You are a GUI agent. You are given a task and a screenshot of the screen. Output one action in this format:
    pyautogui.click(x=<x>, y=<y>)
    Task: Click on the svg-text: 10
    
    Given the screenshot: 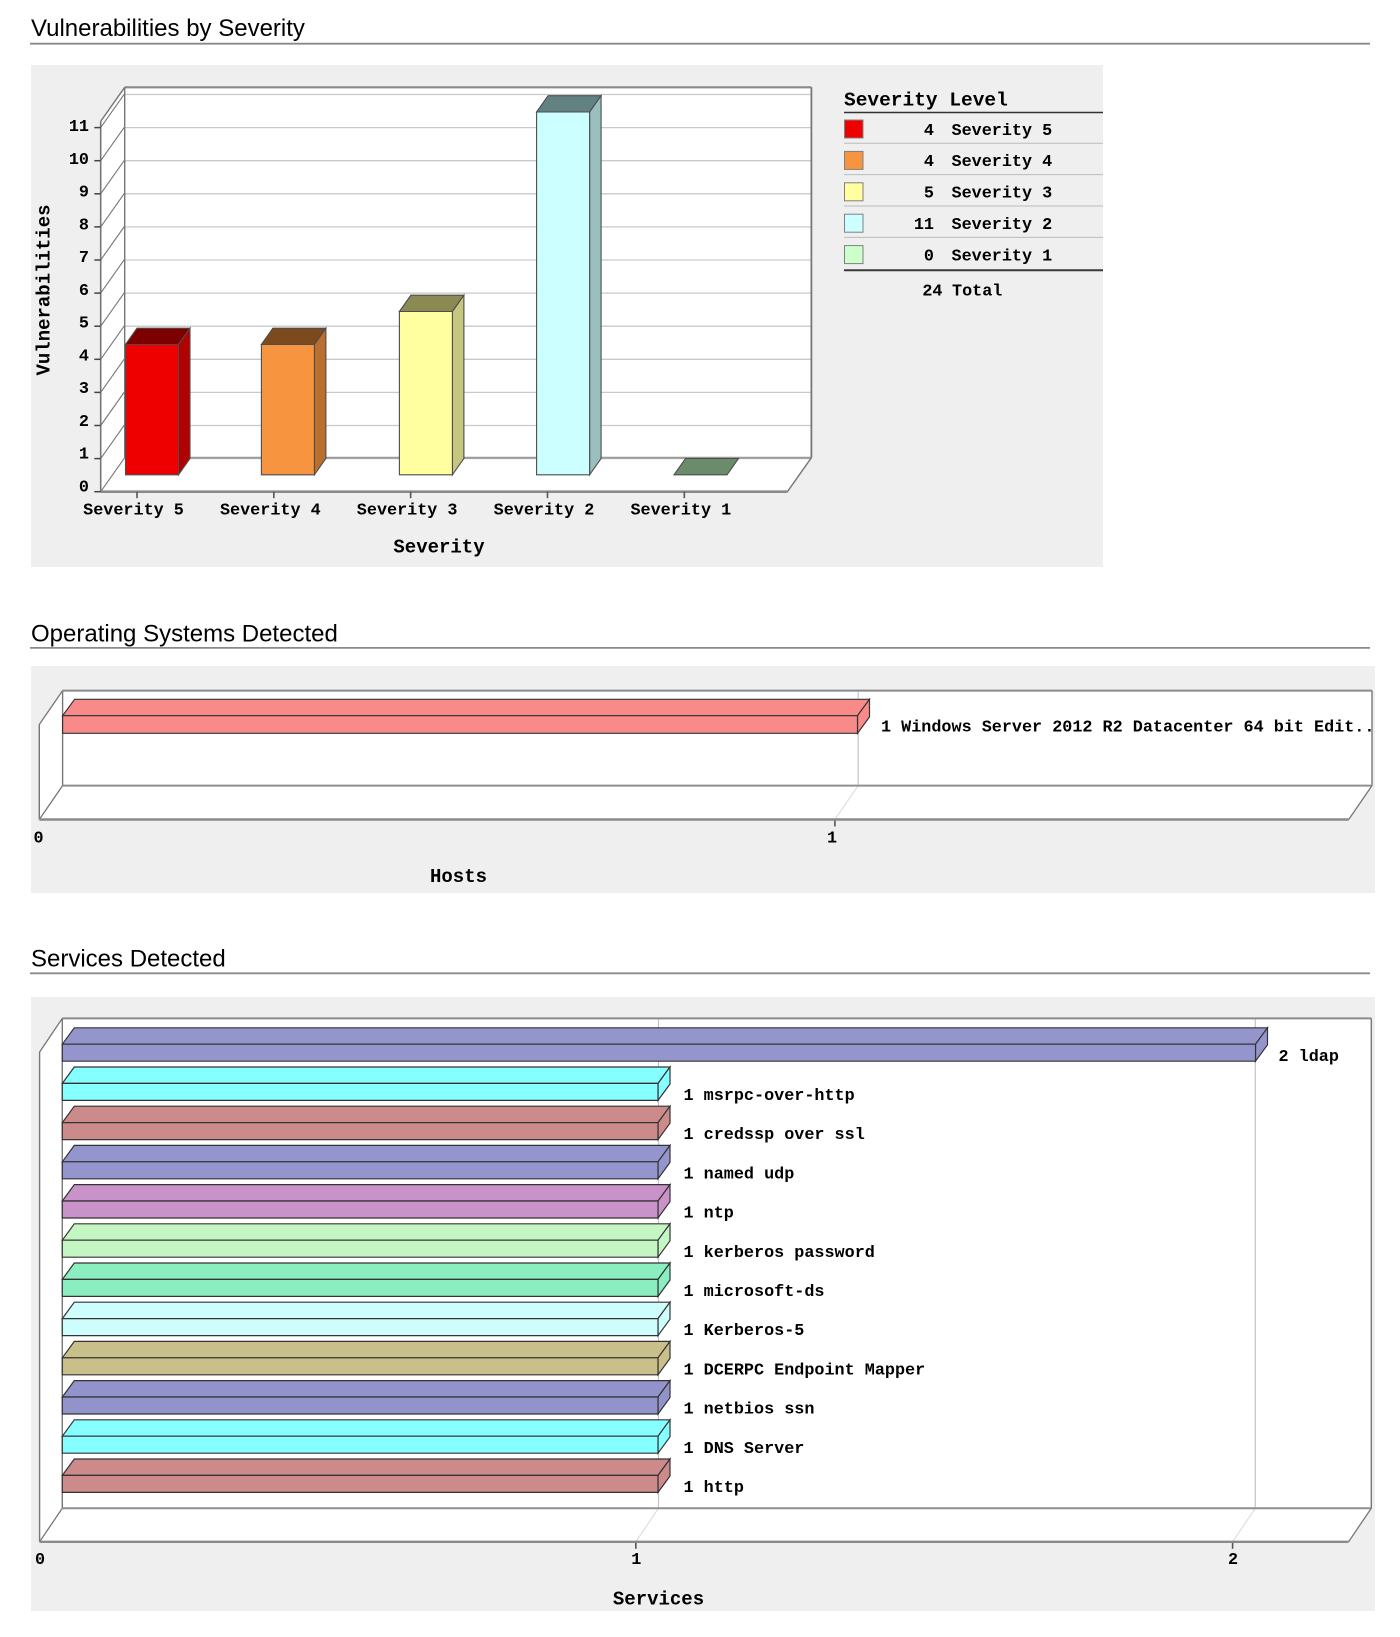 What is the action you would take?
    pyautogui.click(x=79, y=160)
    